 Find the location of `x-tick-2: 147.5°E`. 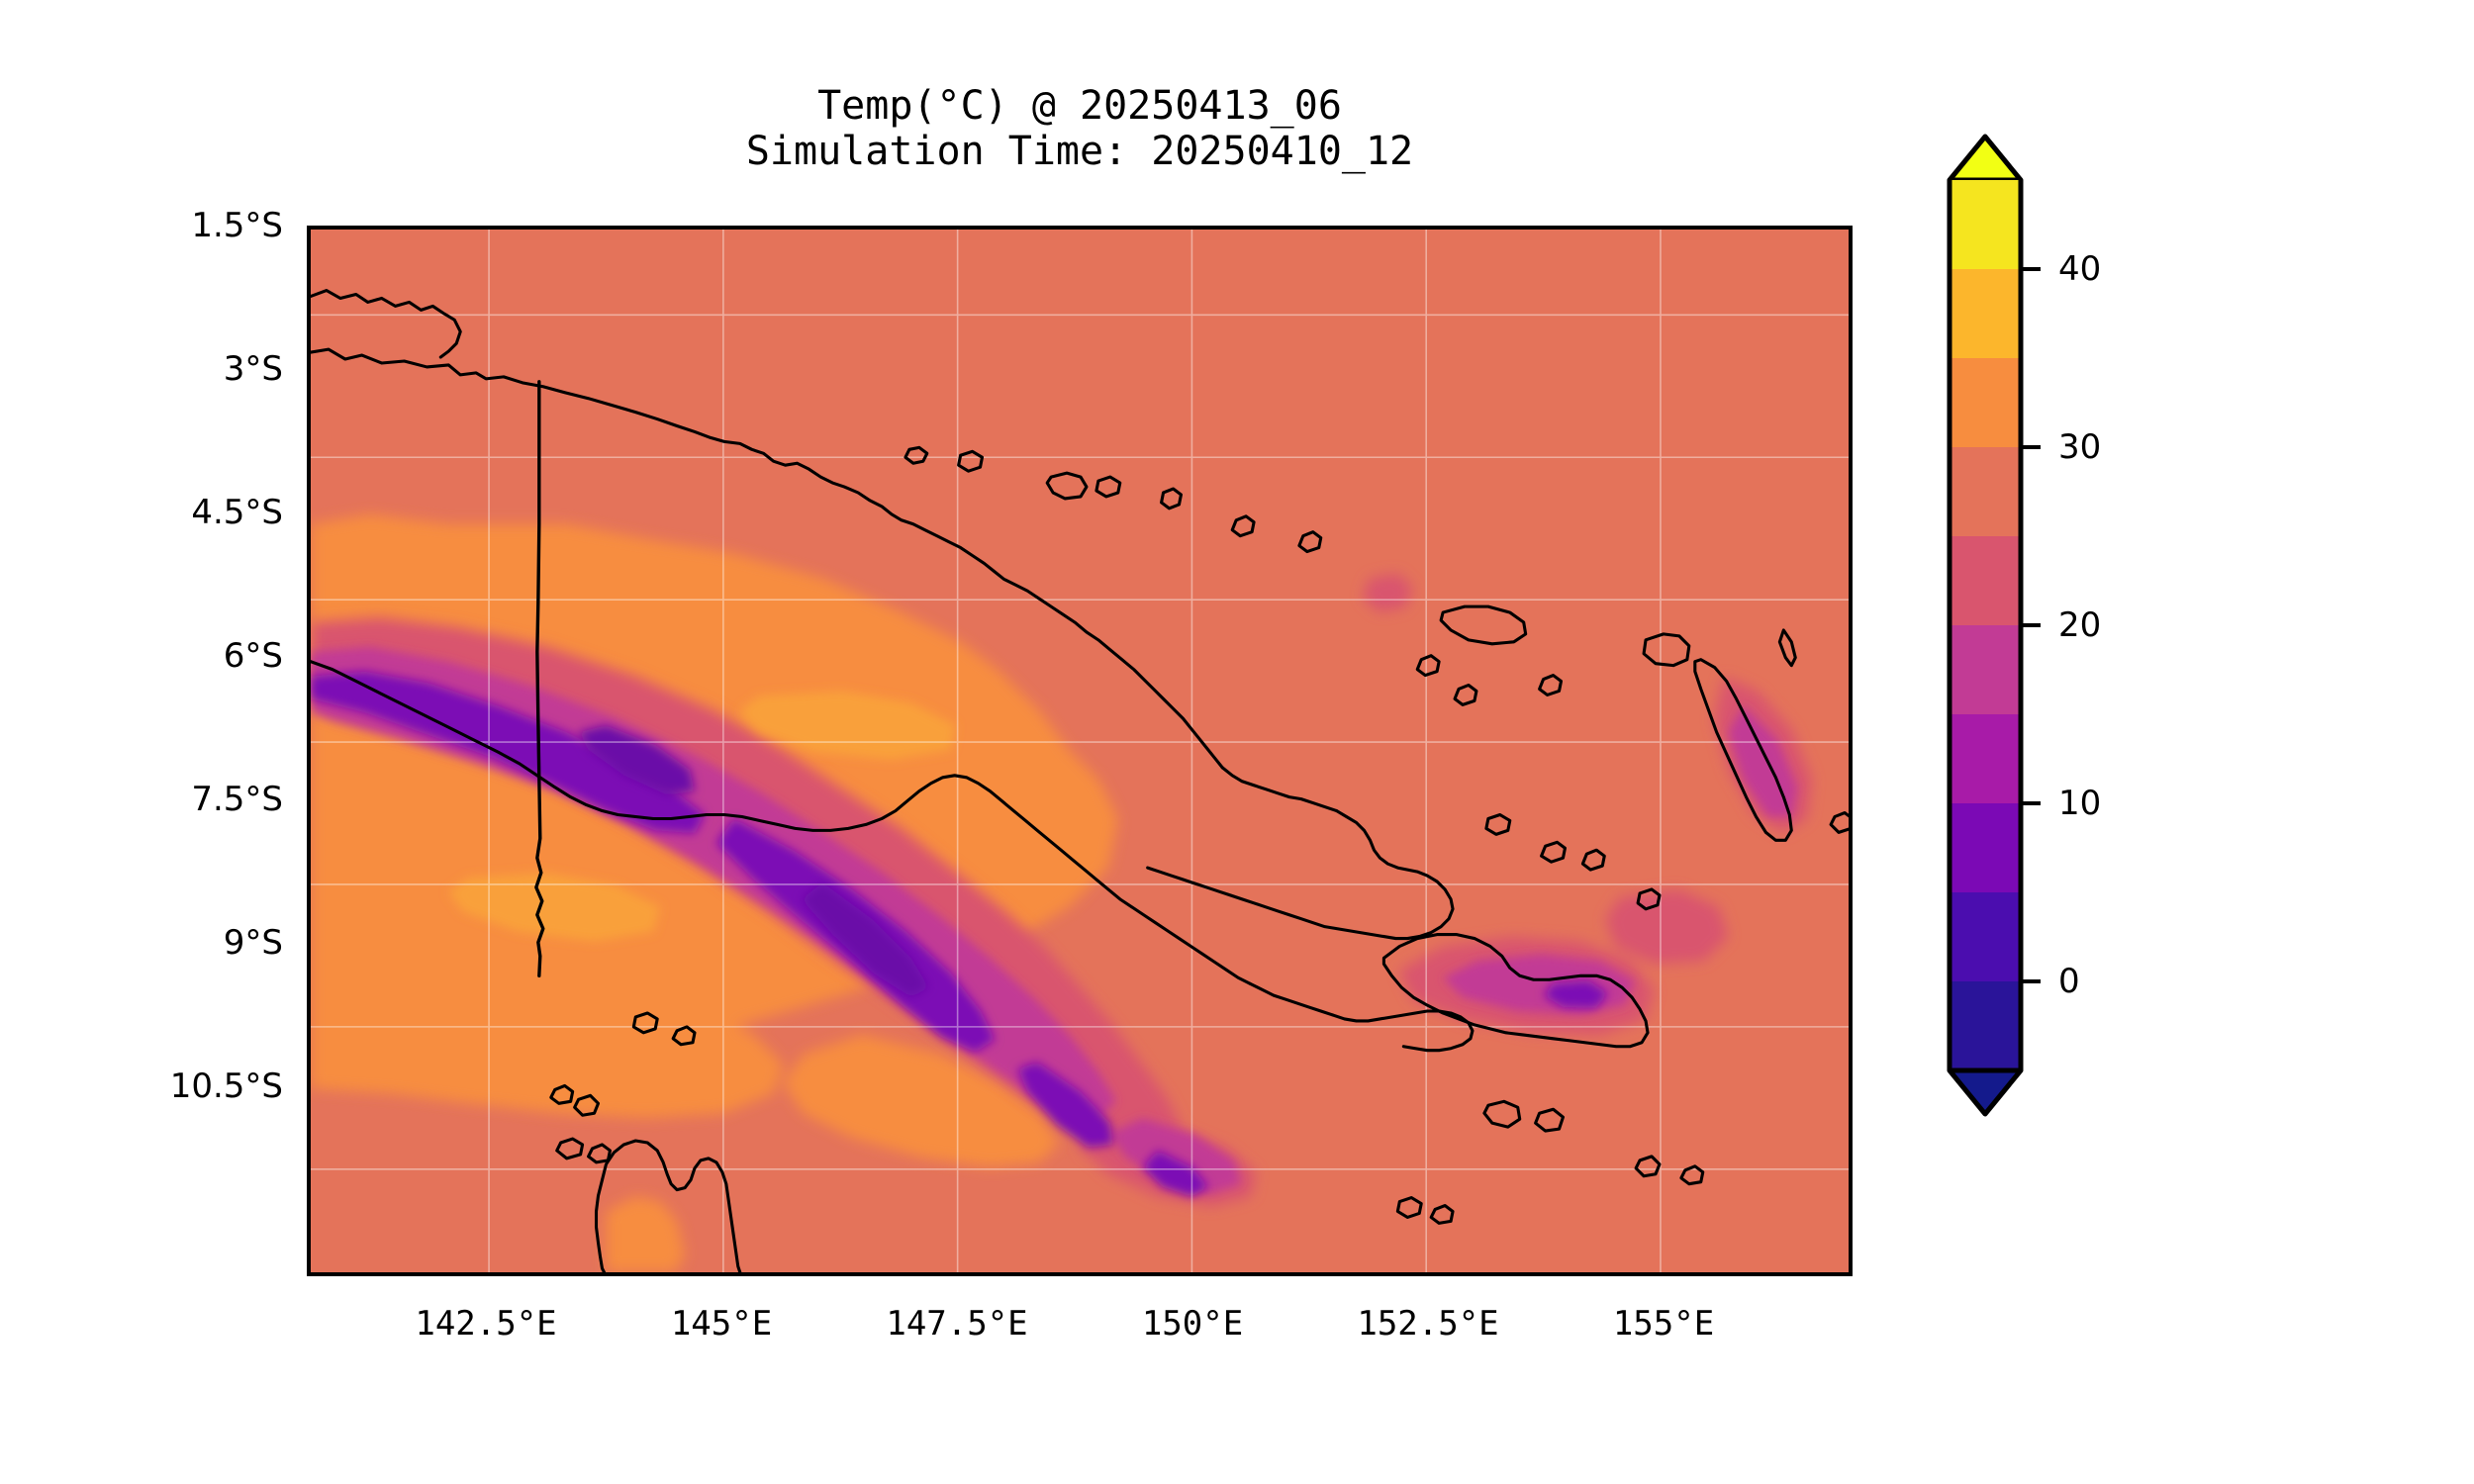

x-tick-2: 147.5°E is located at coordinates (957, 1324).